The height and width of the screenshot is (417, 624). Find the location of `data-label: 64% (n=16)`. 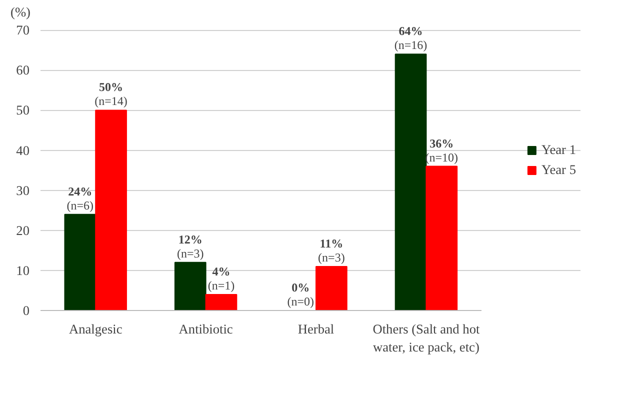

data-label: 64% (n=16) is located at coordinates (411, 38).